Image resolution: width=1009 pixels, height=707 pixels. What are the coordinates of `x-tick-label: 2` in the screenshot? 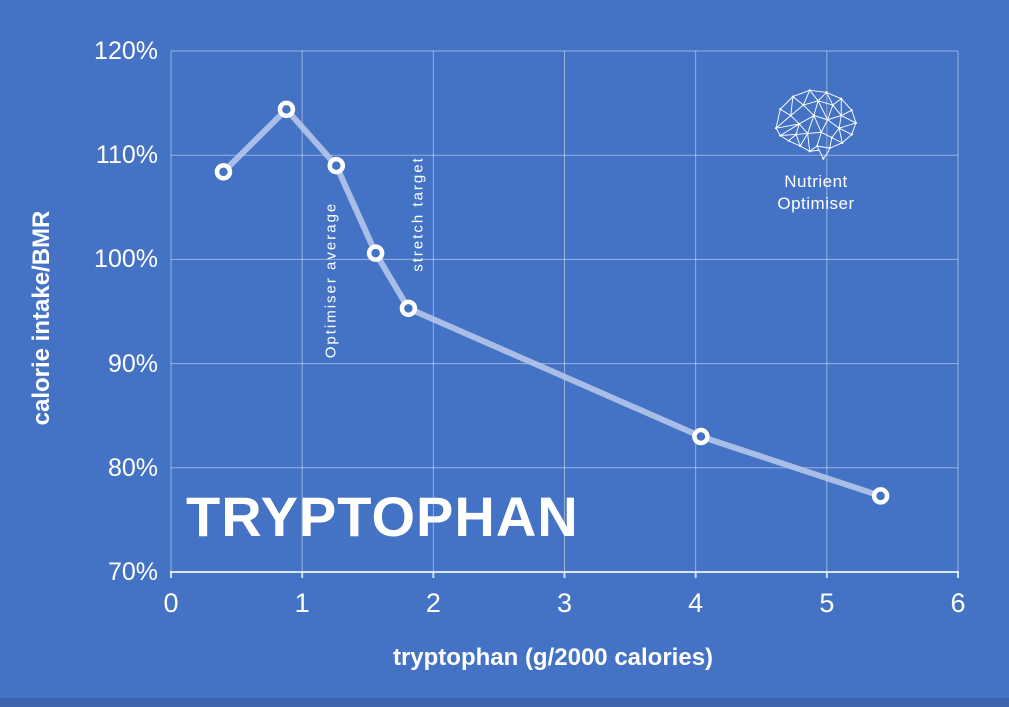 It's located at (433, 603).